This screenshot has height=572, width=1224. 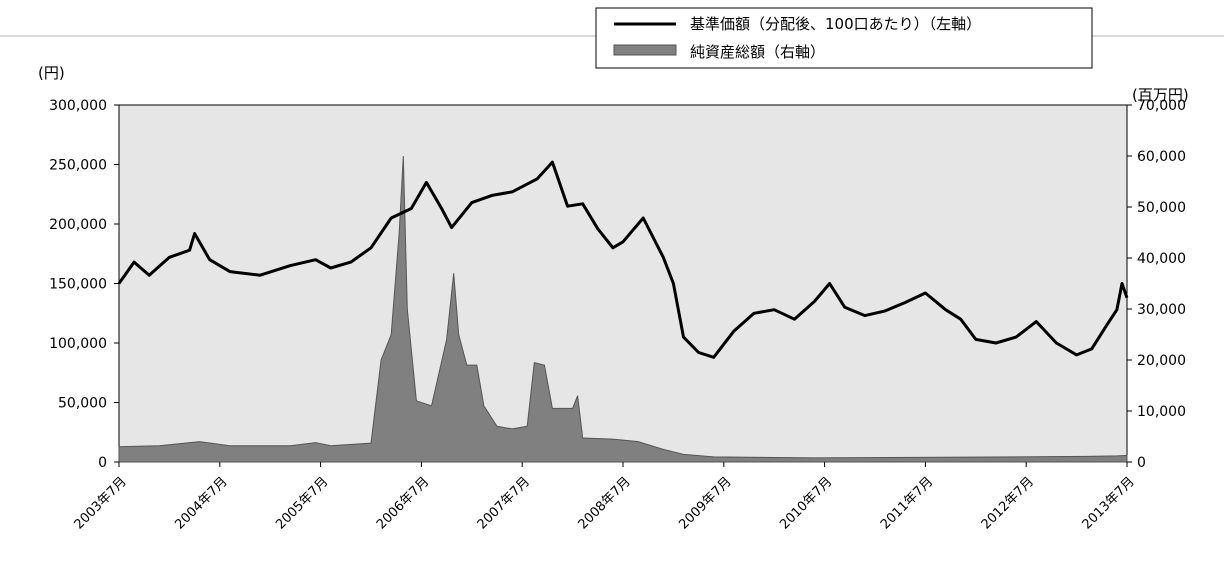 What do you see at coordinates (82, 404) in the screenshot?
I see `left-tick-label: 50,000` at bounding box center [82, 404].